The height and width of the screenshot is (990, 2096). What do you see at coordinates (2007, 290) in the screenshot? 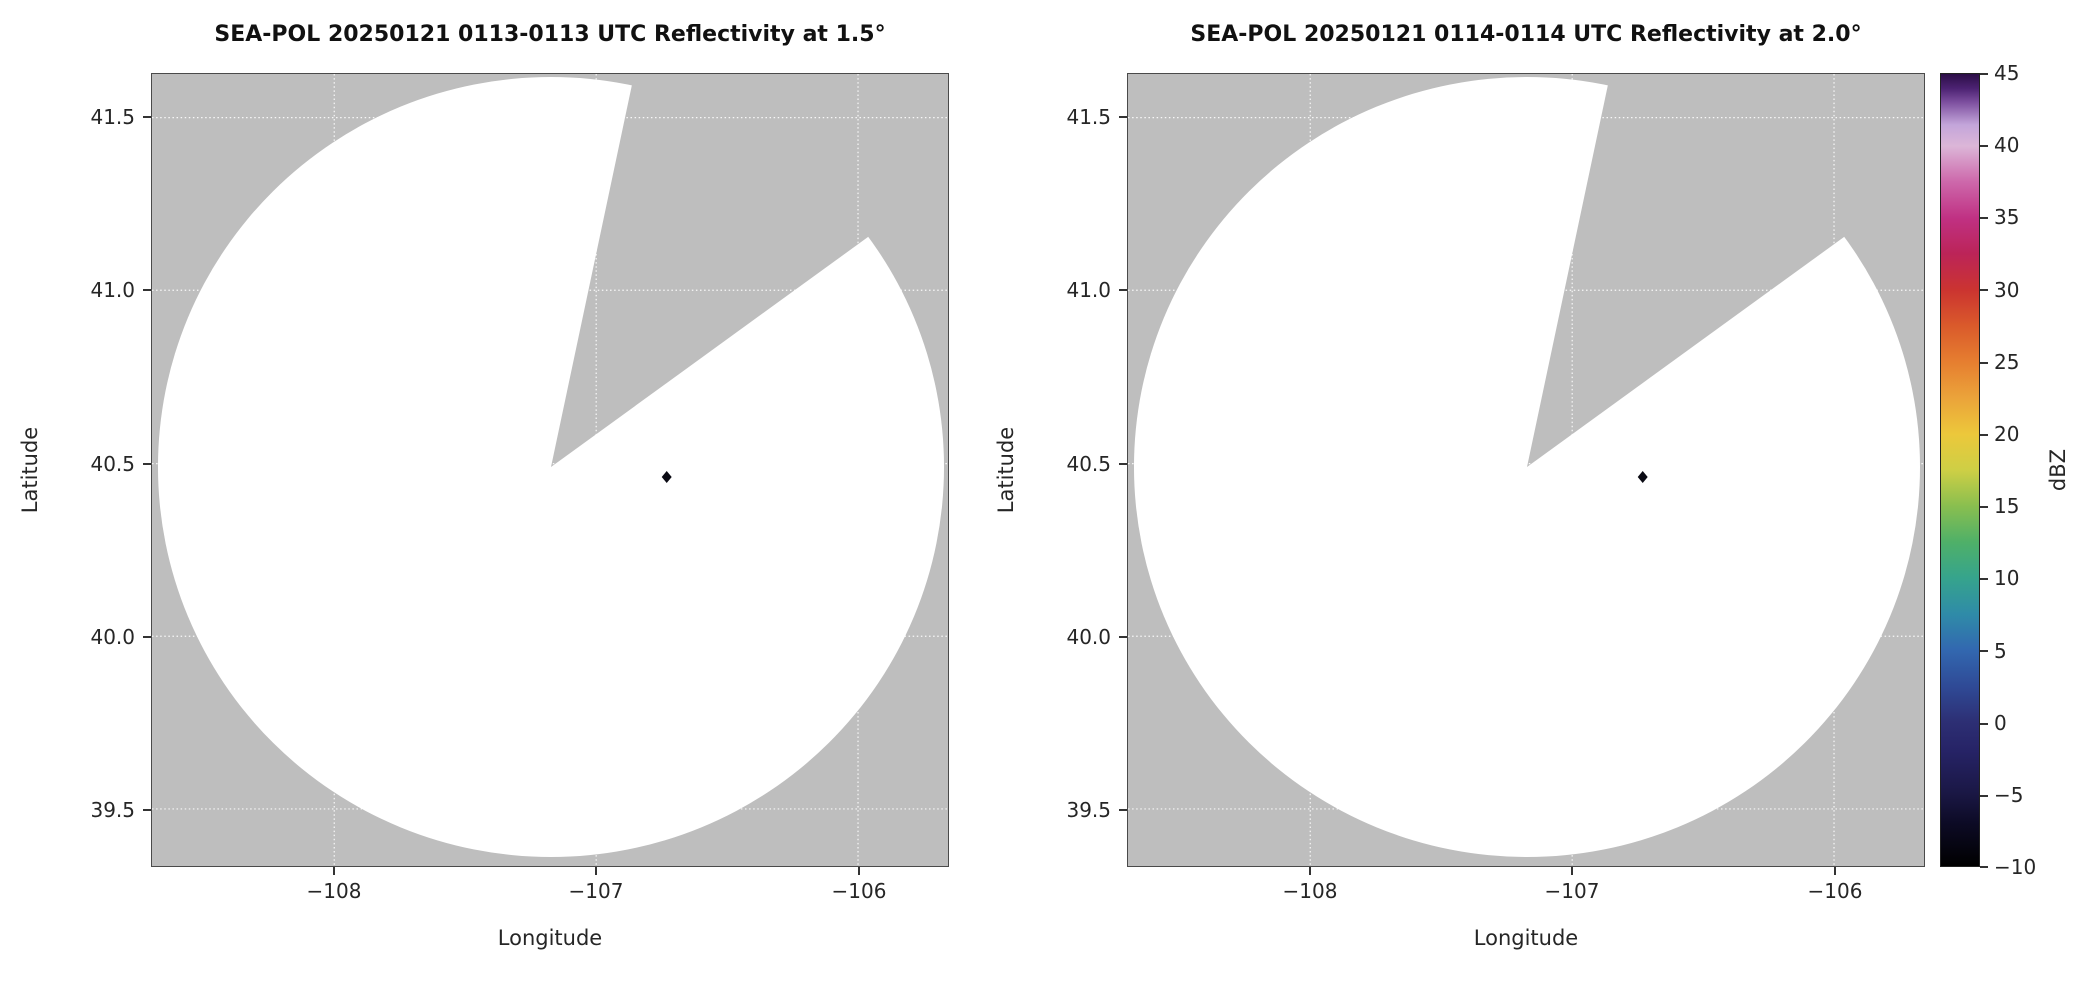
I see `colorbar-tick-label: 30` at bounding box center [2007, 290].